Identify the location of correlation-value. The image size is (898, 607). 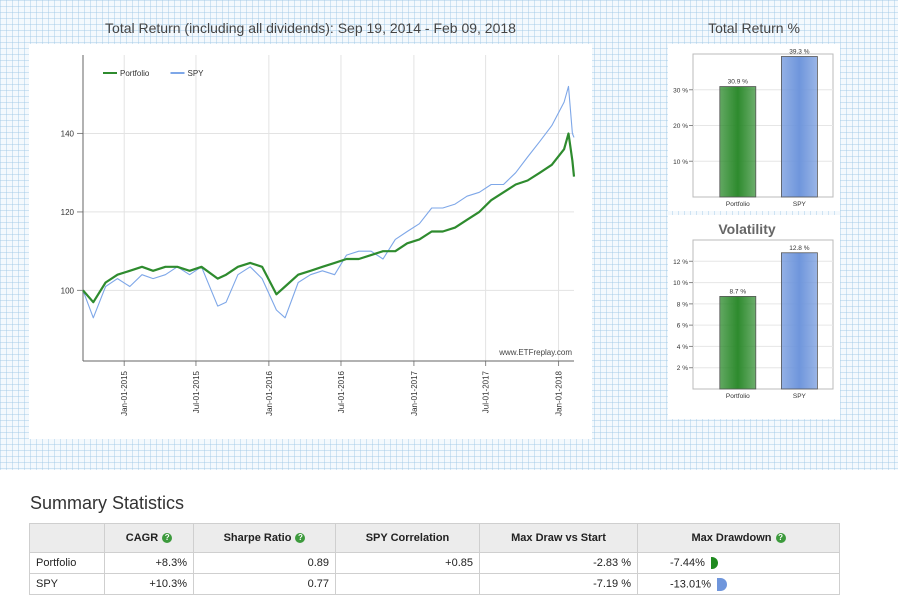
(407, 584).